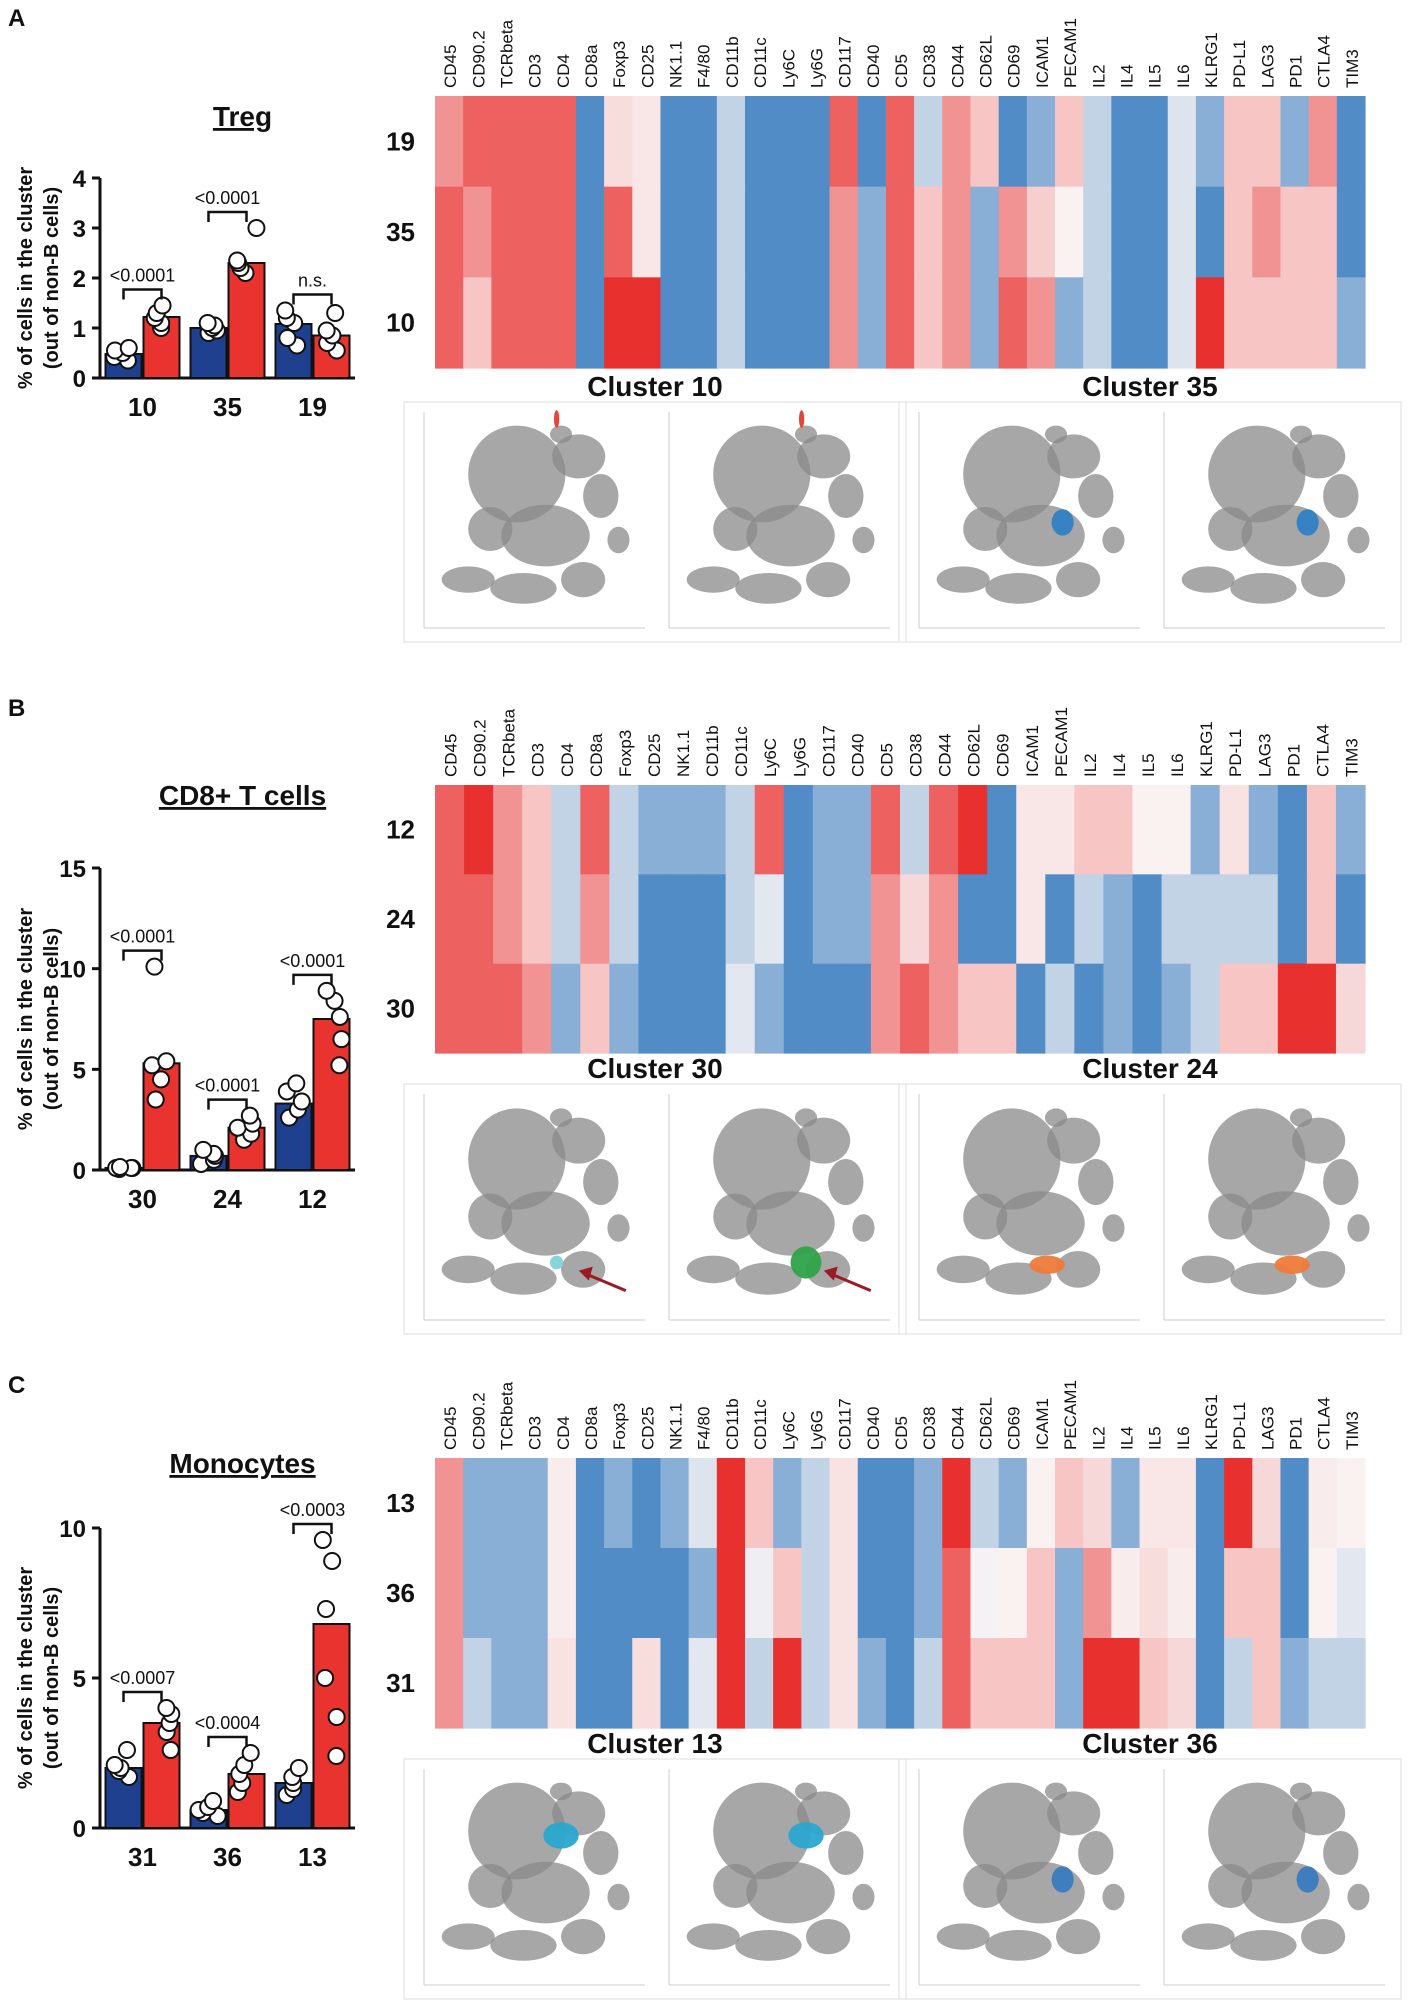  I want to click on heatmap-column-label: CD69, so click(1014, 66).